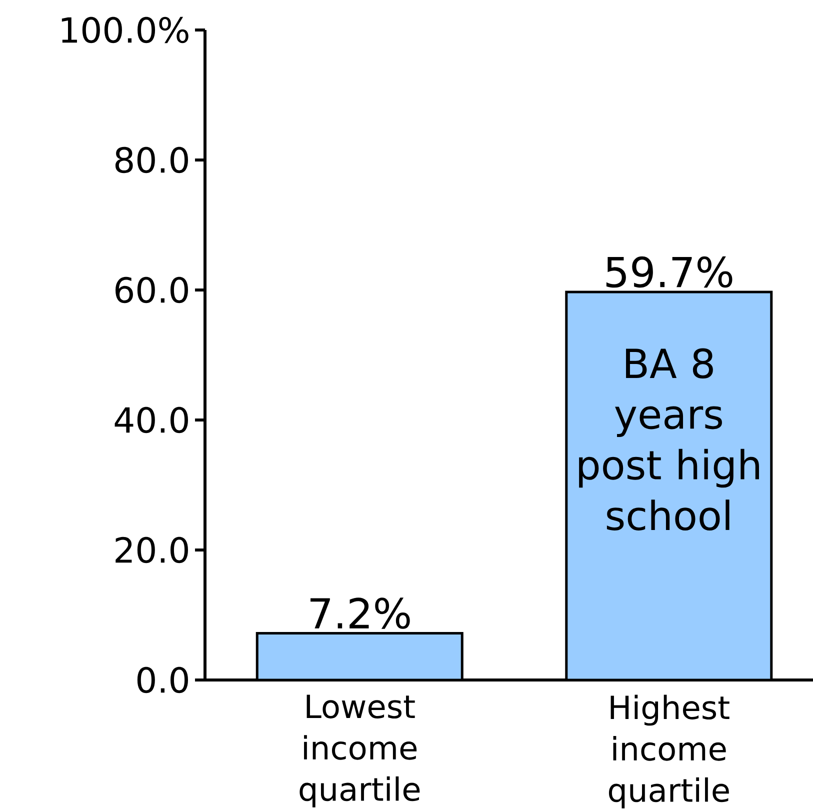 The image size is (813, 811). Describe the element at coordinates (669, 439) in the screenshot. I see `annotation: BA 8 years post high school` at that location.